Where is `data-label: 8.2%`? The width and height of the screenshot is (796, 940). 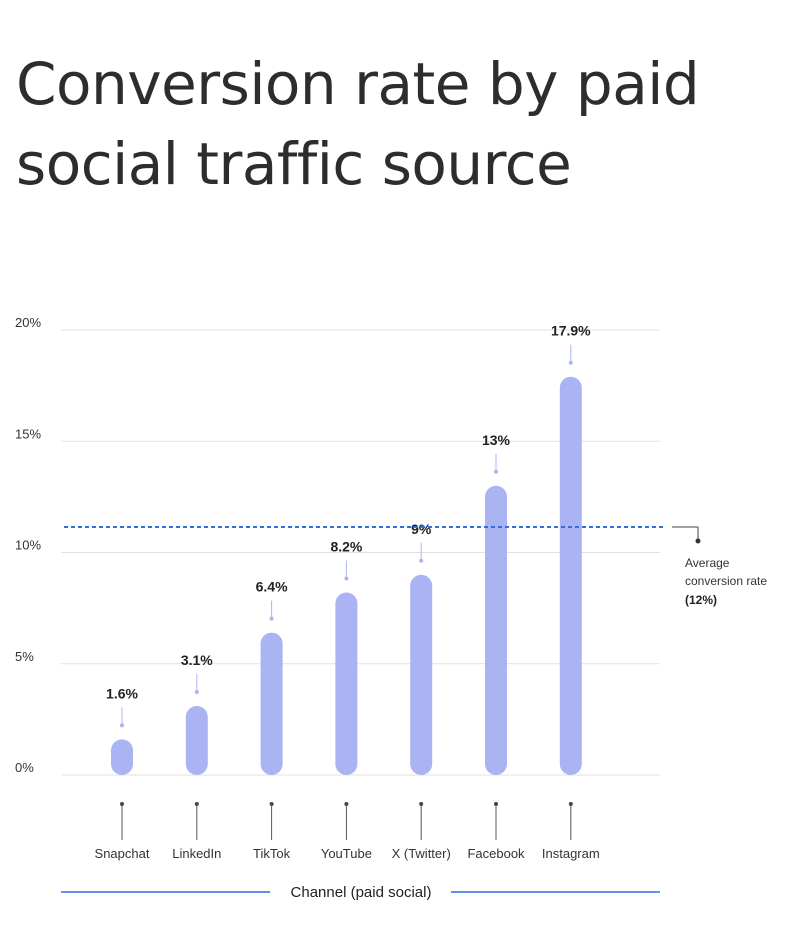 data-label: 8.2% is located at coordinates (346, 547).